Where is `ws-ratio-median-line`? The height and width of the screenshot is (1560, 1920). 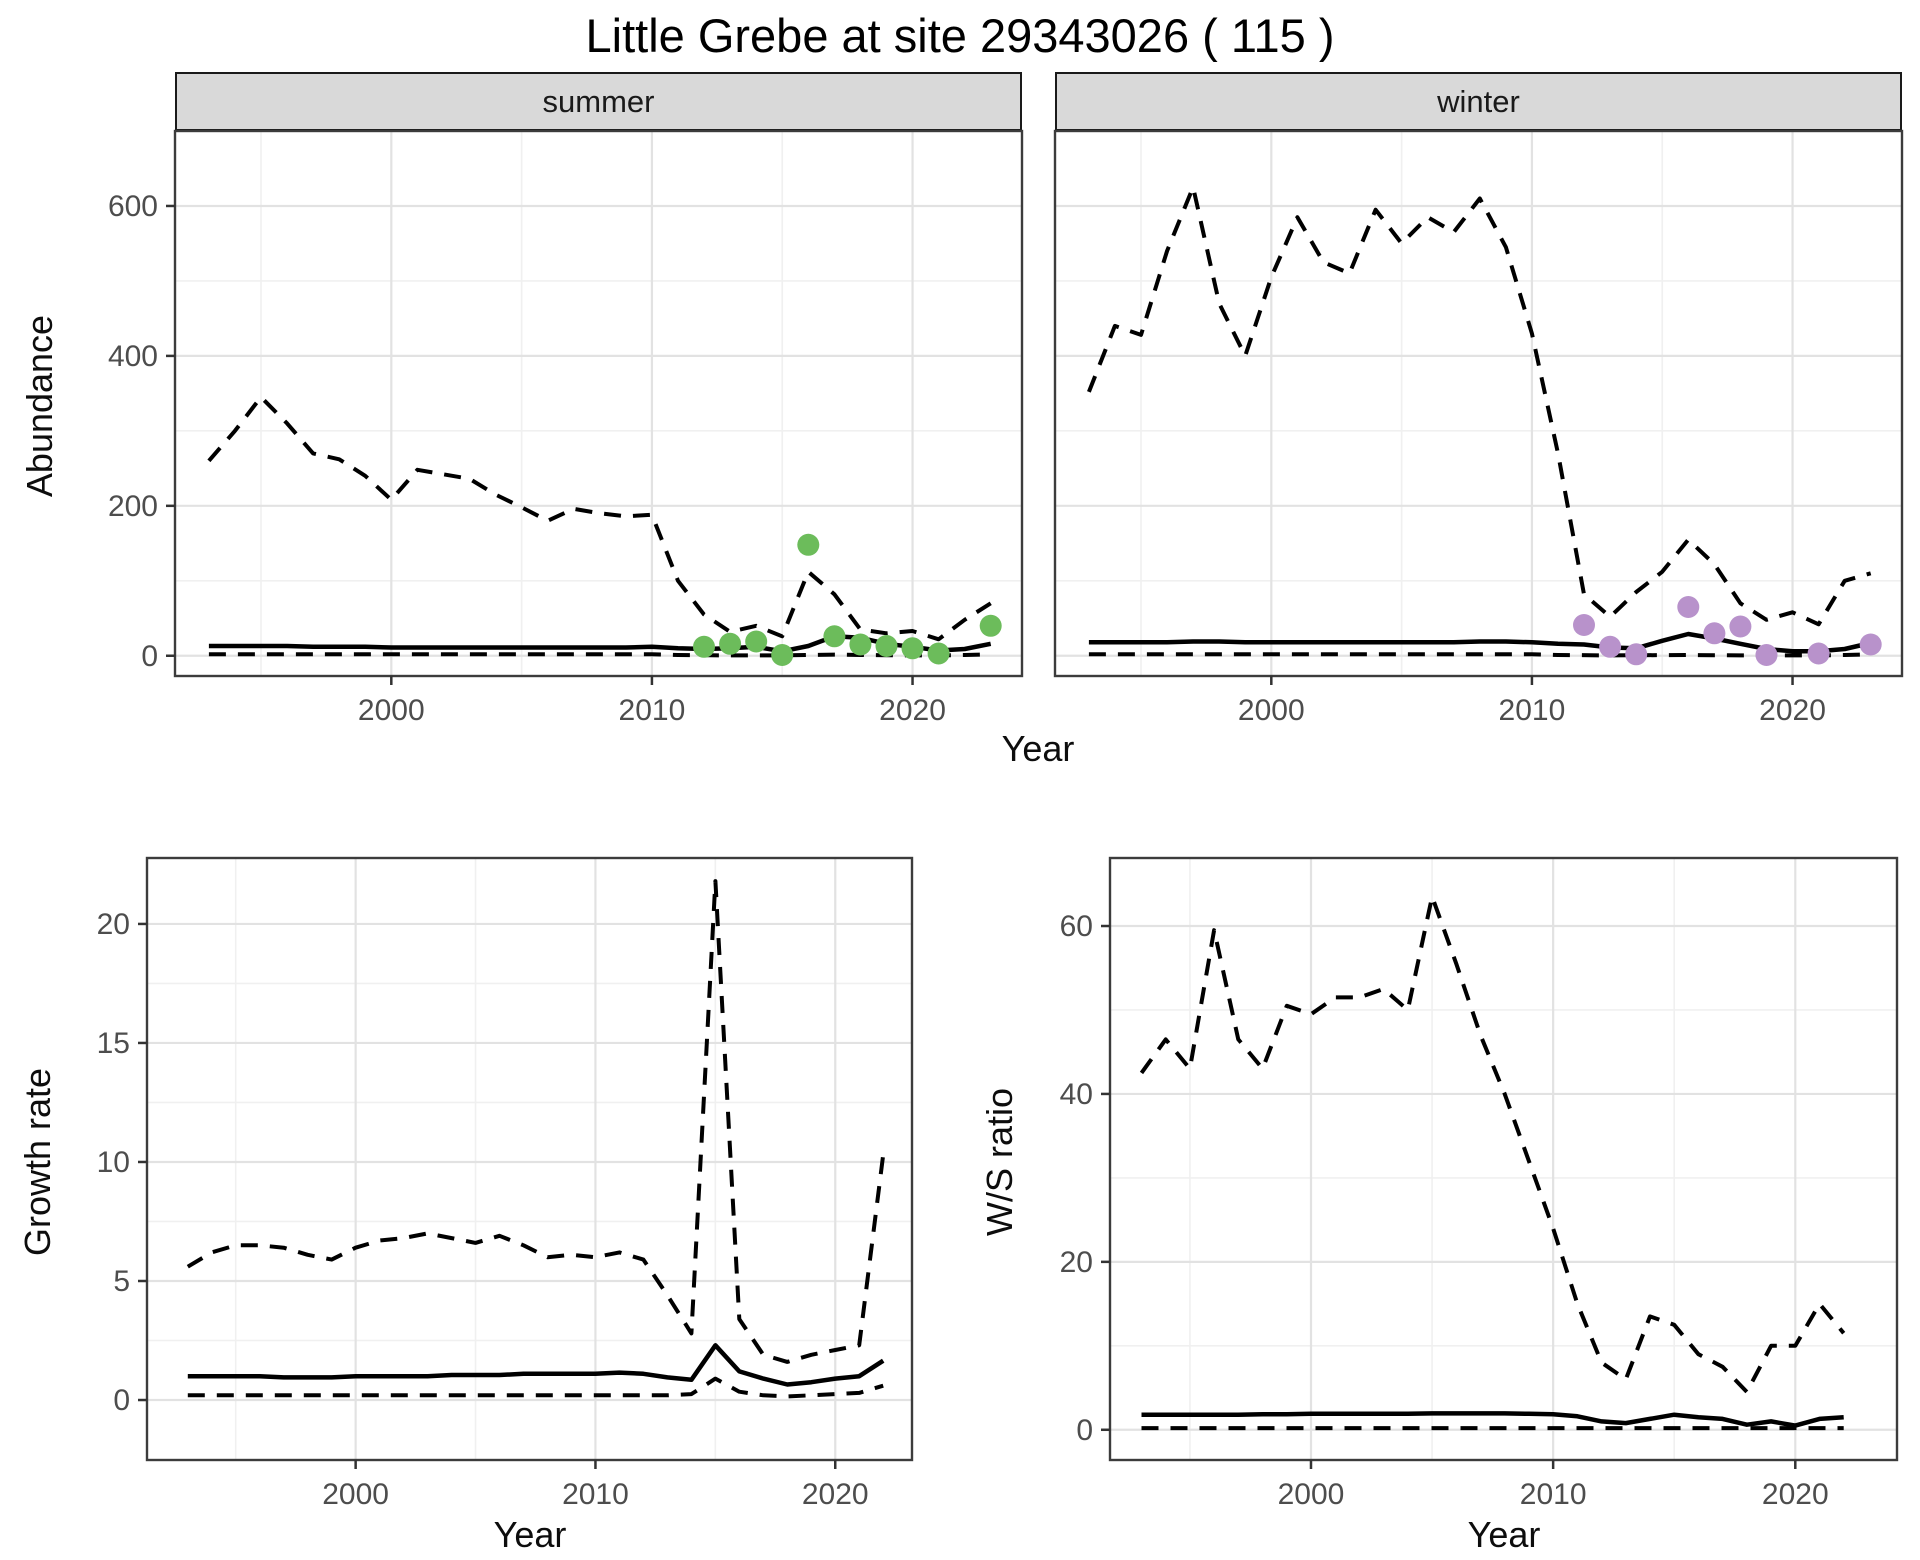
ws-ratio-median-line is located at coordinates (1492, 1419).